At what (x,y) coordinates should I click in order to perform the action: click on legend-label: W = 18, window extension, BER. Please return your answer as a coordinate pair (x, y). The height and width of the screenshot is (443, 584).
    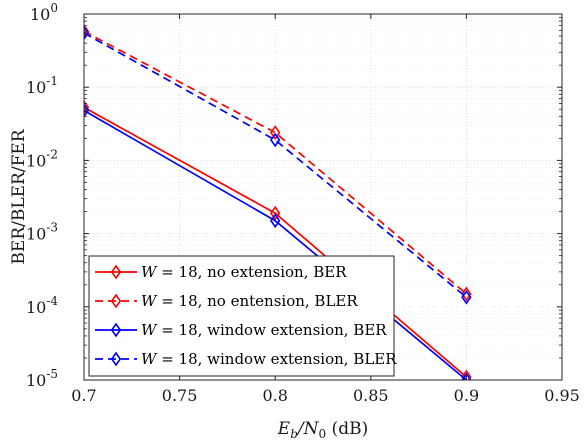
    Looking at the image, I should click on (264, 330).